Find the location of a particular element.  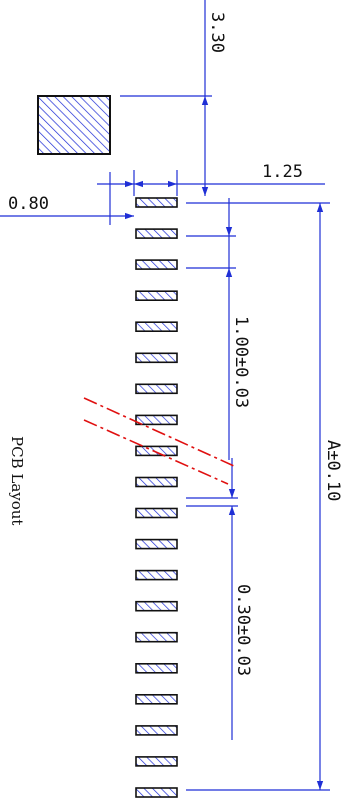

break-lines is located at coordinates (159, 441).